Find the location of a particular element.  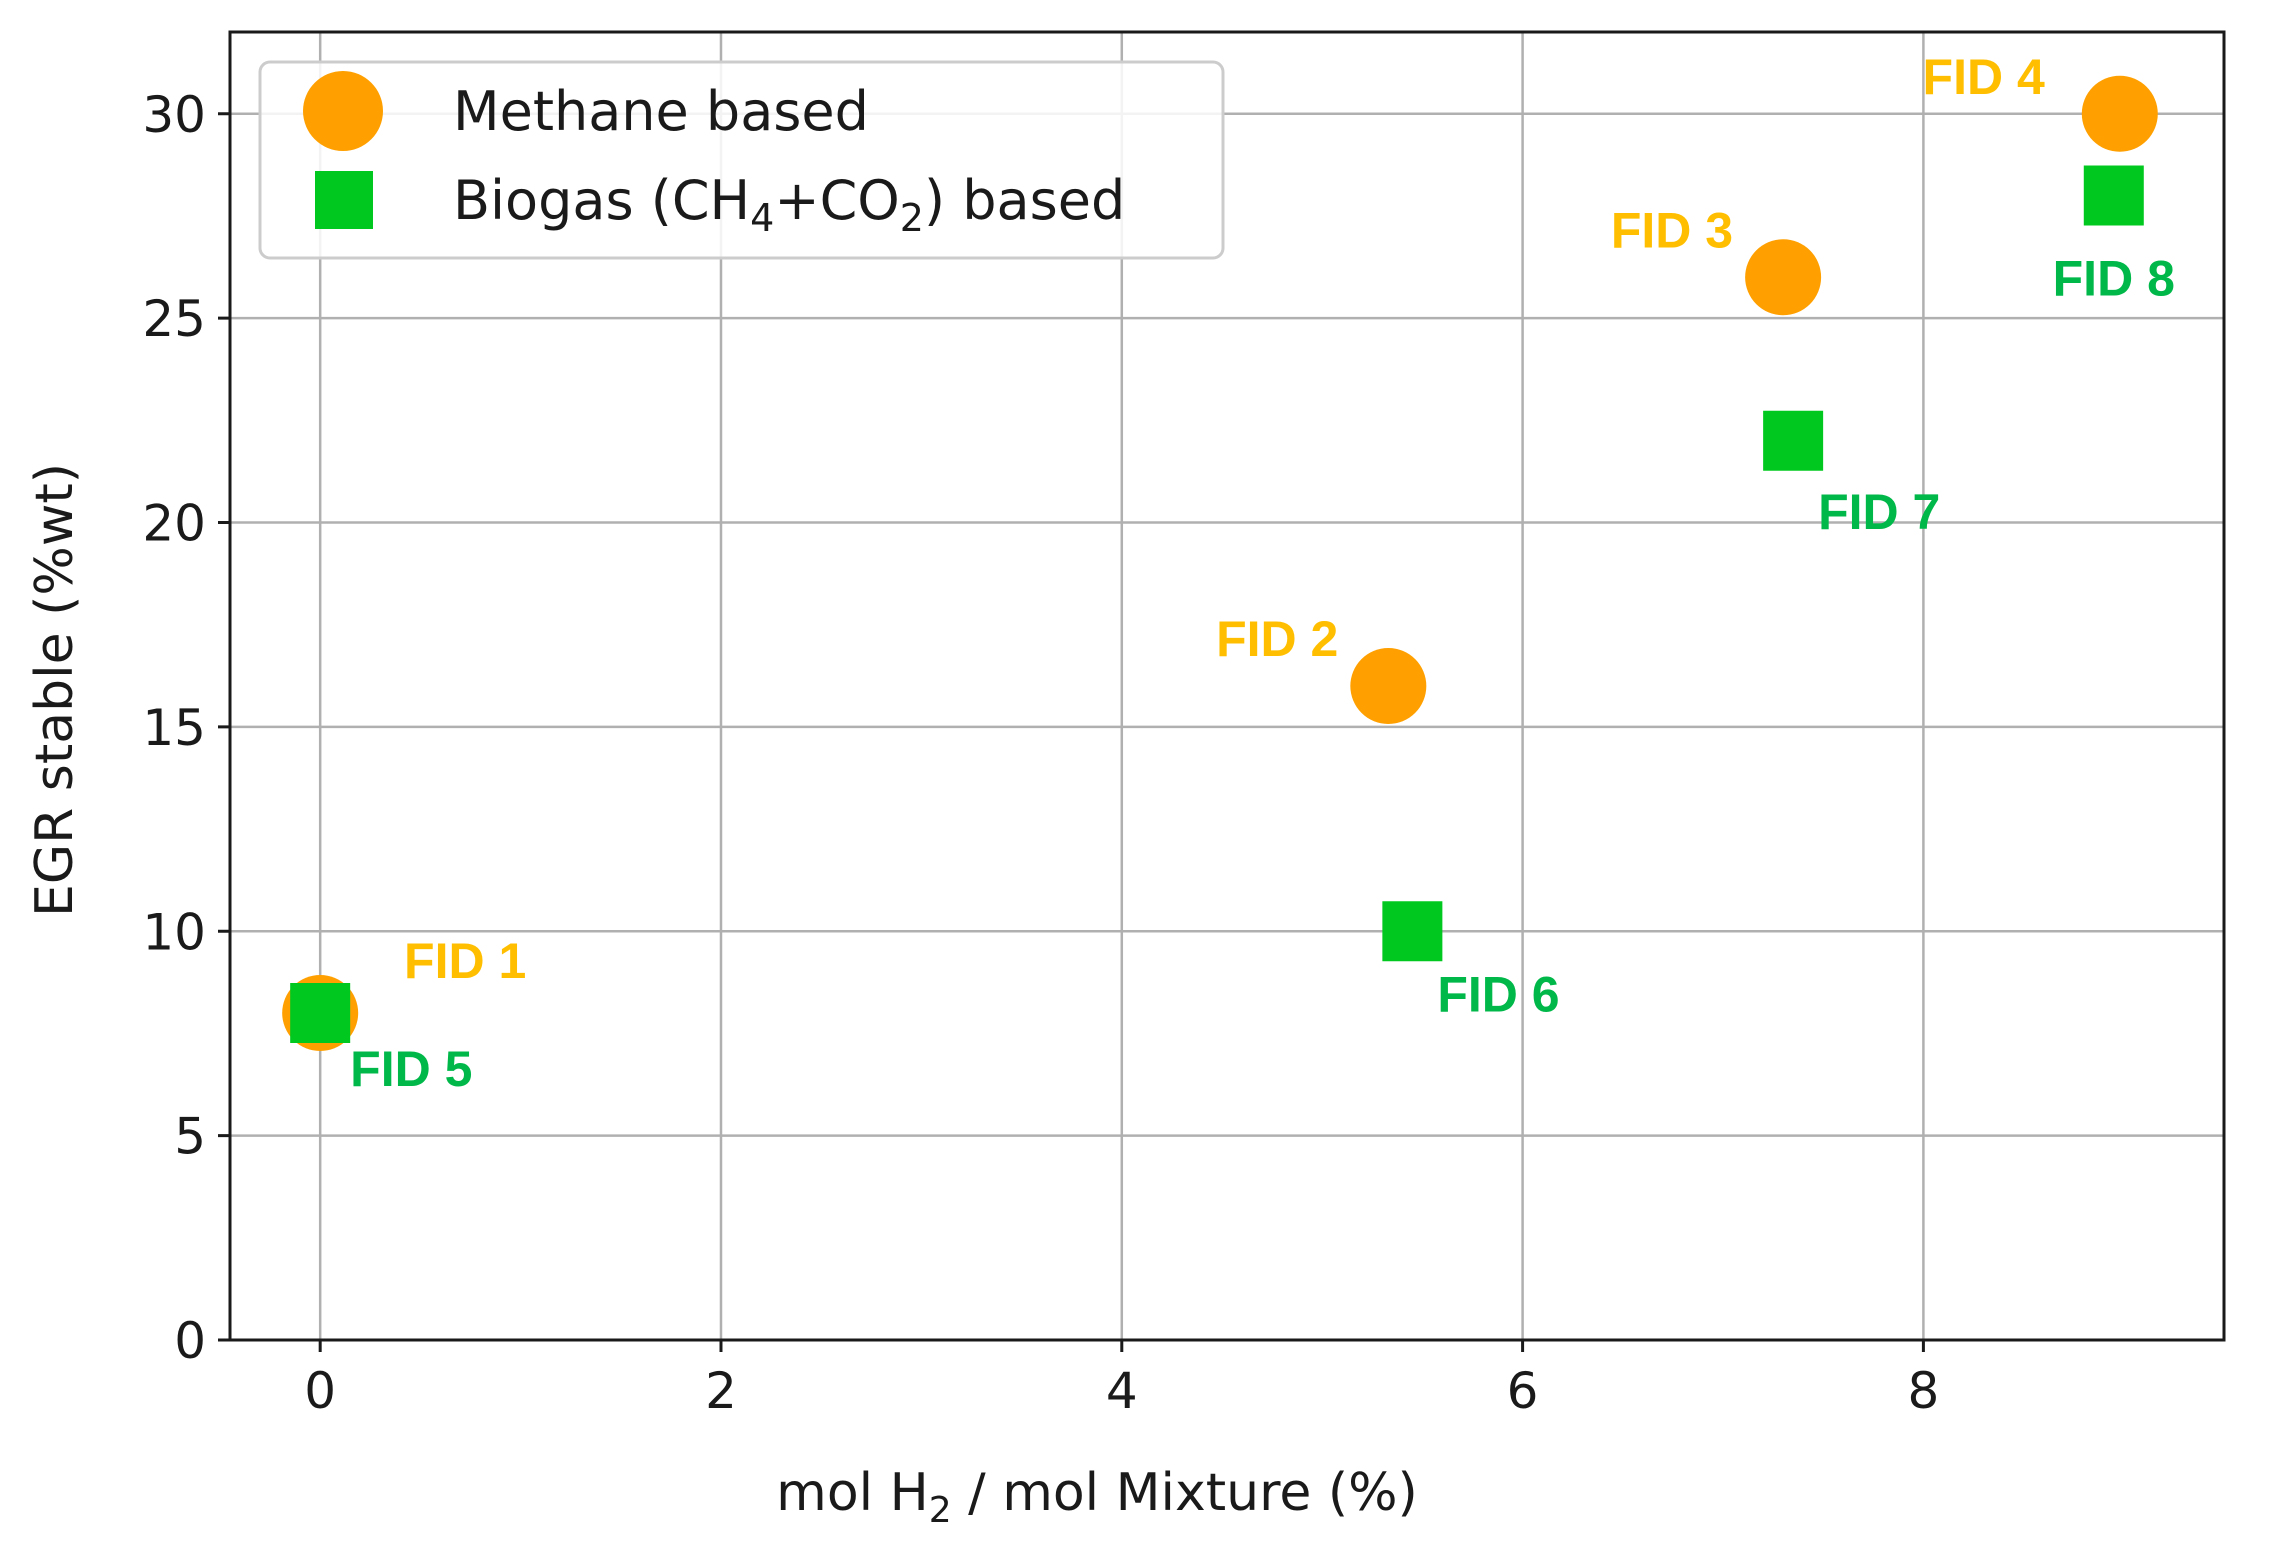

x-axis-label: mol H2 / mol Mixture (%) is located at coordinates (1097, 1497).